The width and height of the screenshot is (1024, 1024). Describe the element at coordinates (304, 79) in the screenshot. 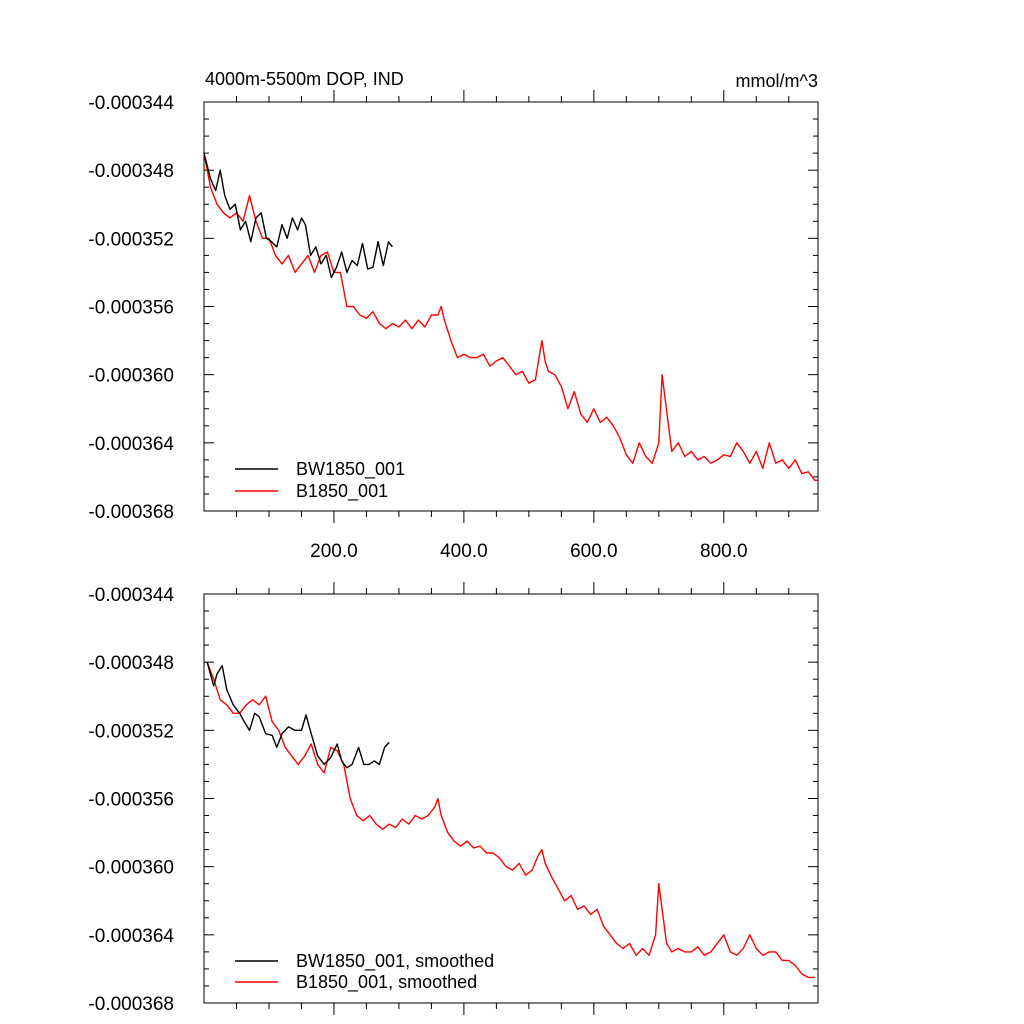

I see `chart-title: 4000m-5500m DOP, IND` at that location.